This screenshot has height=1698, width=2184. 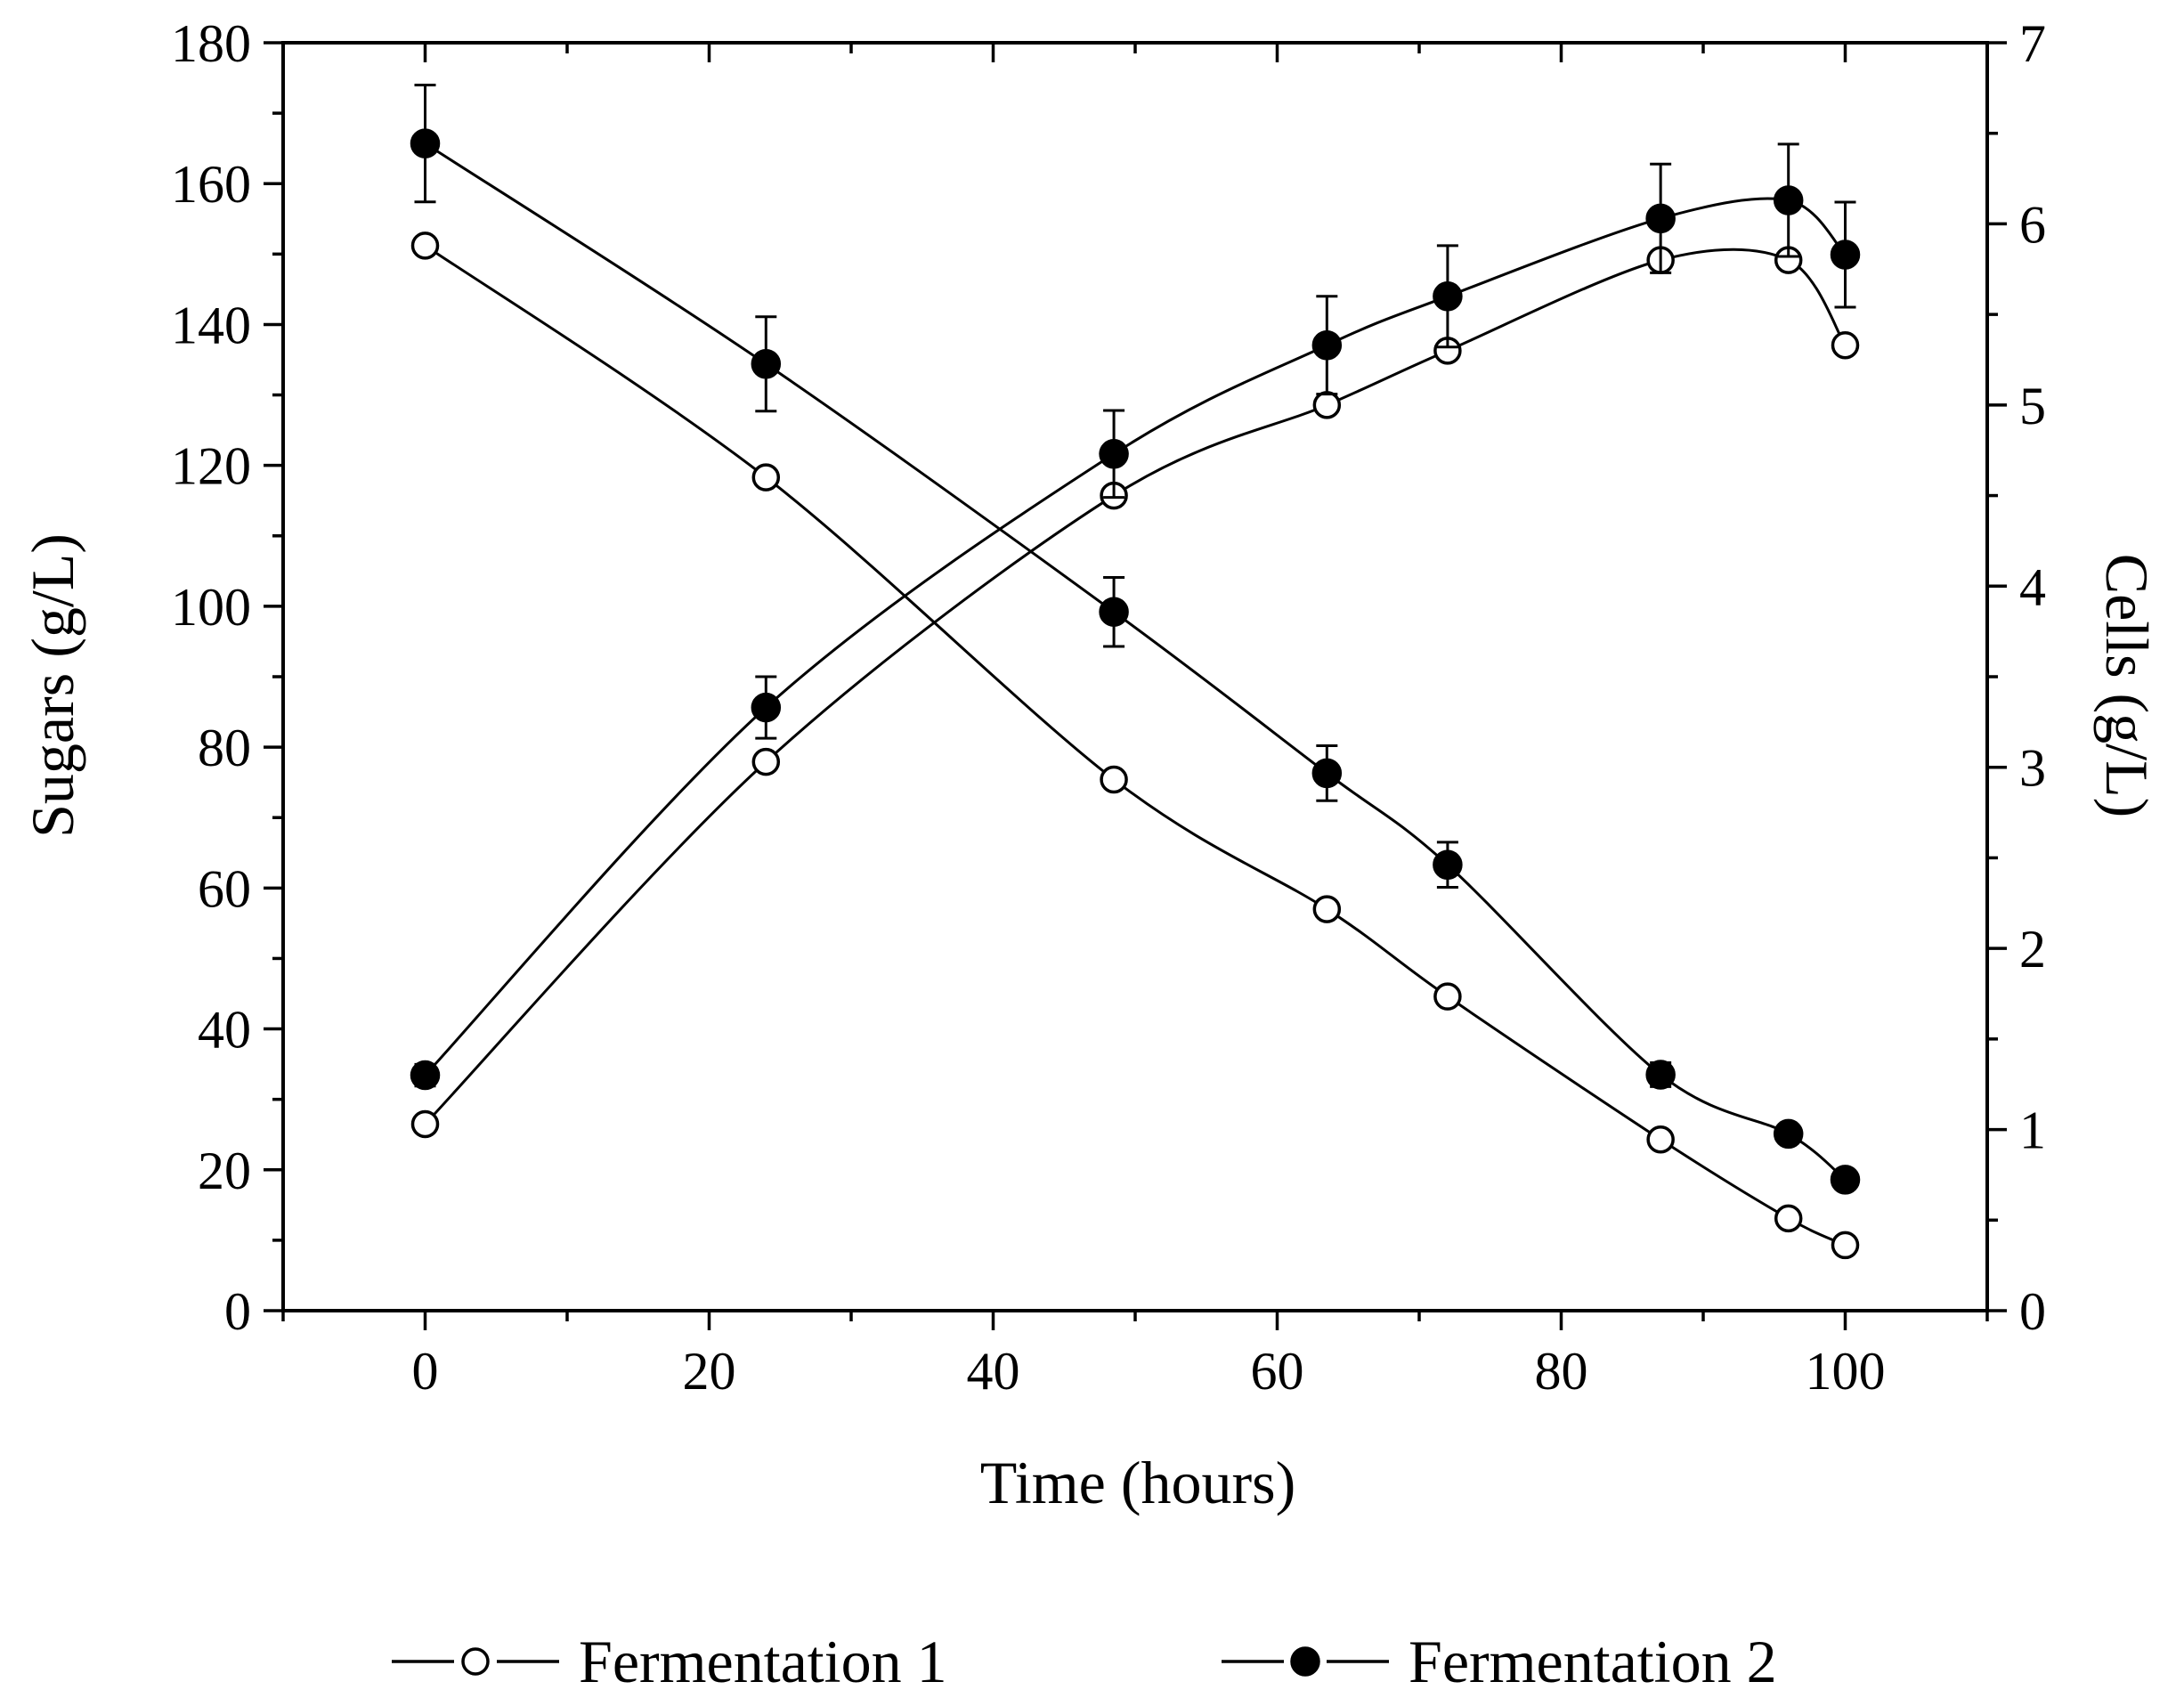 I want to click on y-right-tick-label: 1, so click(x=2032, y=1130).